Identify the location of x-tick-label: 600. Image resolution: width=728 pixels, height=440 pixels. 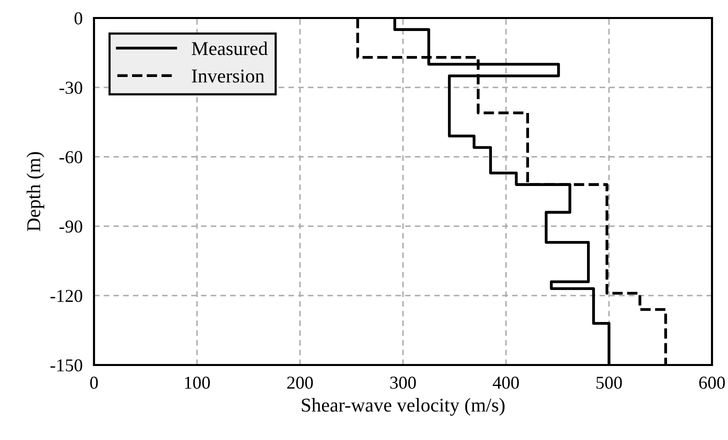
(712, 382).